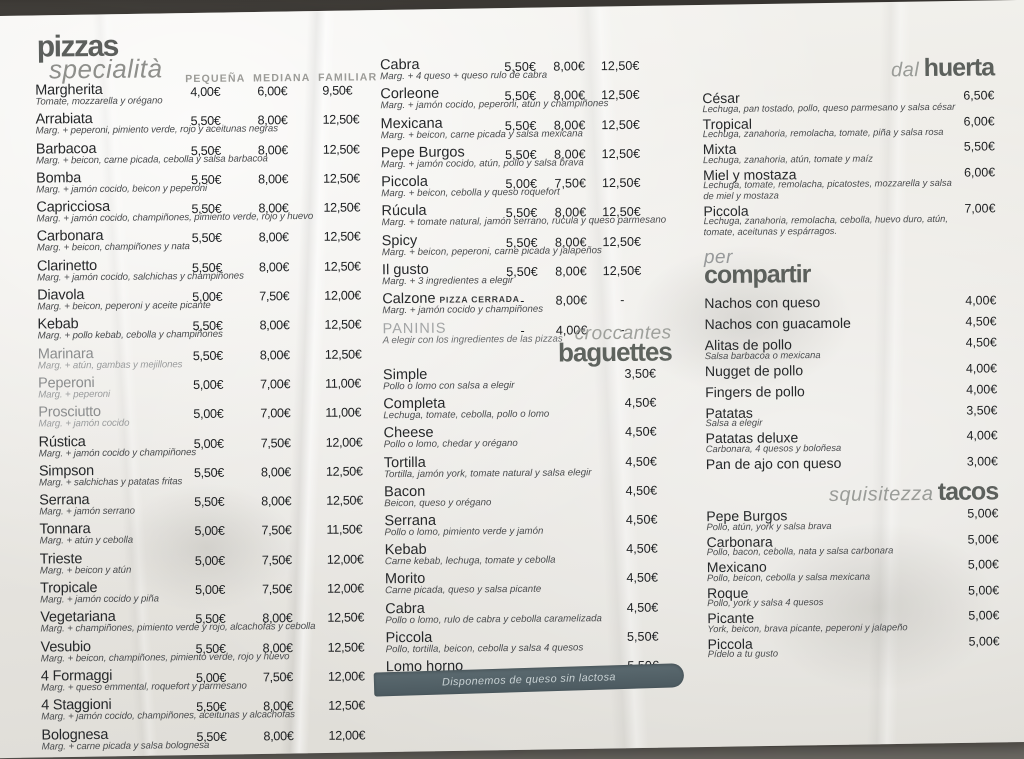 This screenshot has height=759, width=1024. I want to click on menu-item-price-large: 12,50€, so click(621, 212).